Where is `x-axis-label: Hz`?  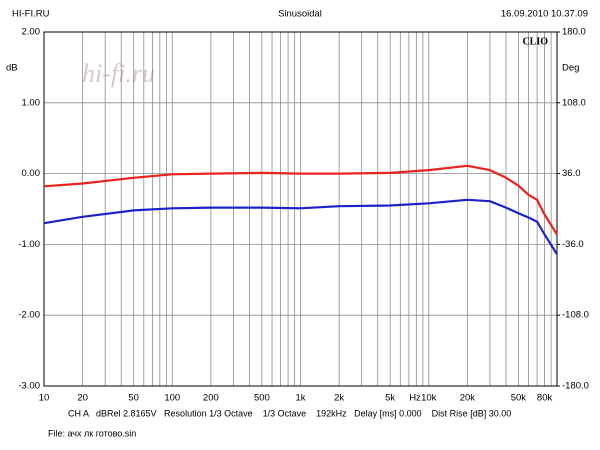 x-axis-label: Hz is located at coordinates (415, 398).